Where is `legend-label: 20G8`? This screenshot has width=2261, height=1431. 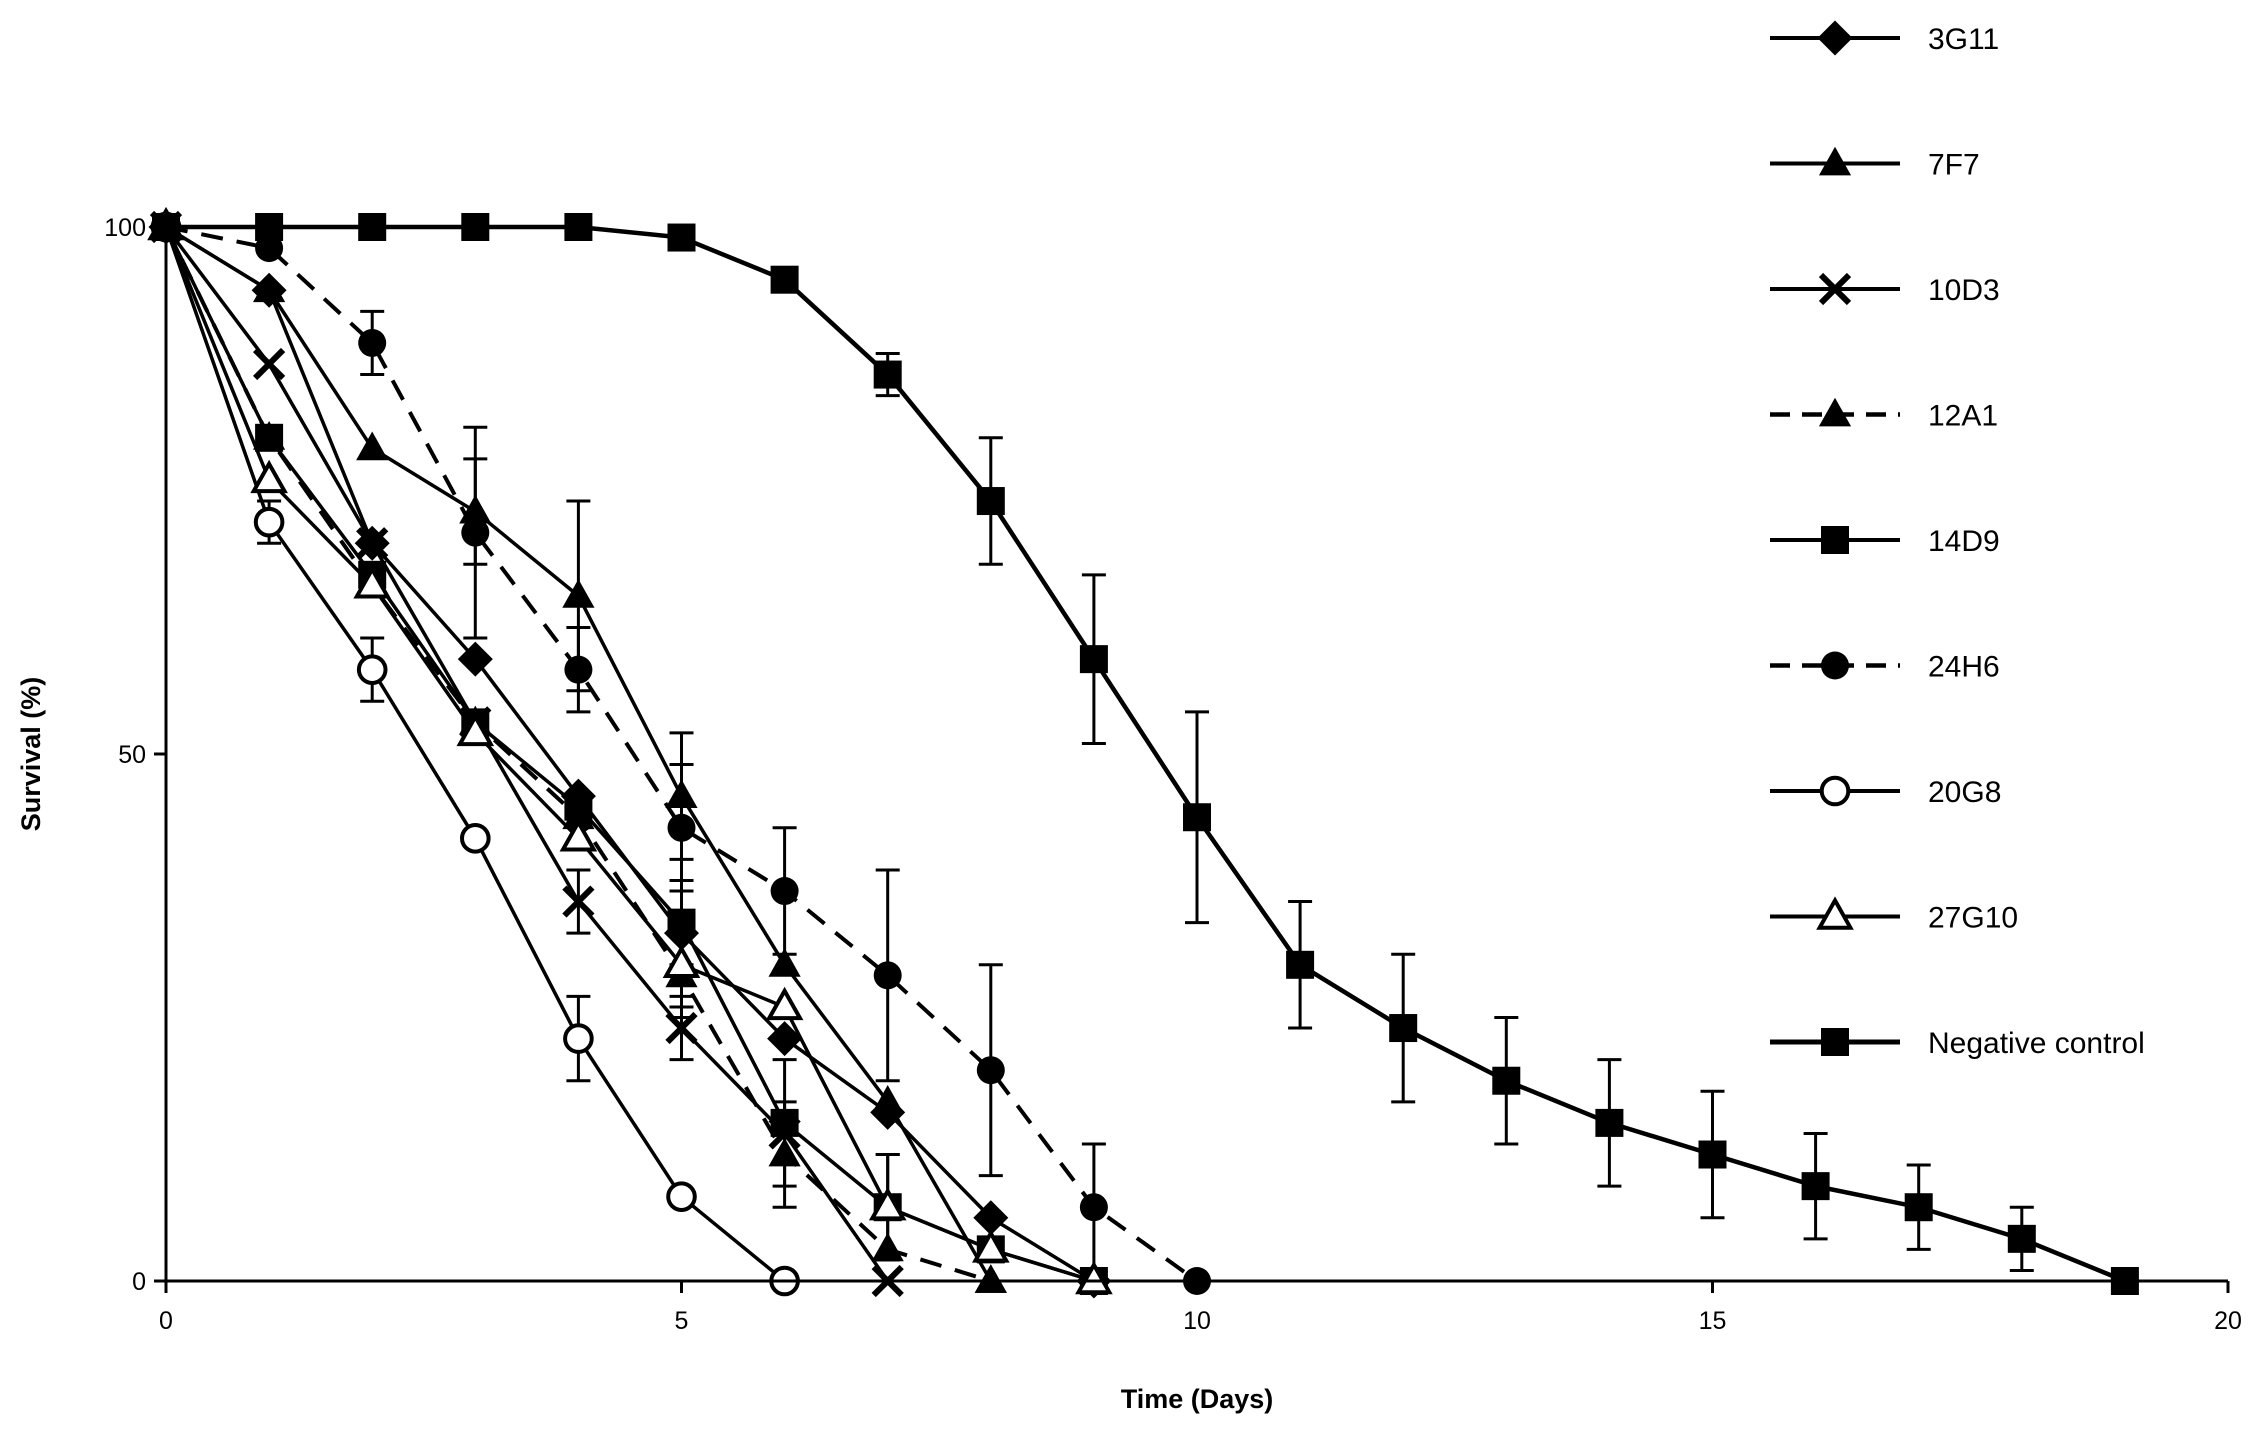 legend-label: 20G8 is located at coordinates (1964, 792).